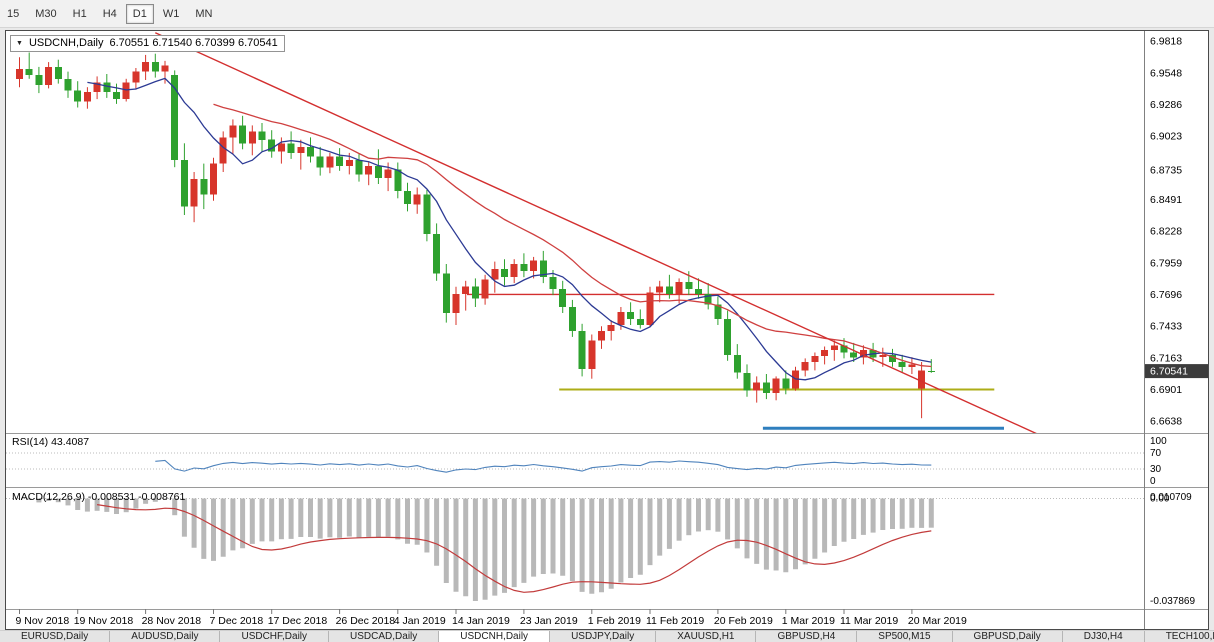  What do you see at coordinates (19, 43) in the screenshot?
I see `symbol-dropdown-icon: ▼` at bounding box center [19, 43].